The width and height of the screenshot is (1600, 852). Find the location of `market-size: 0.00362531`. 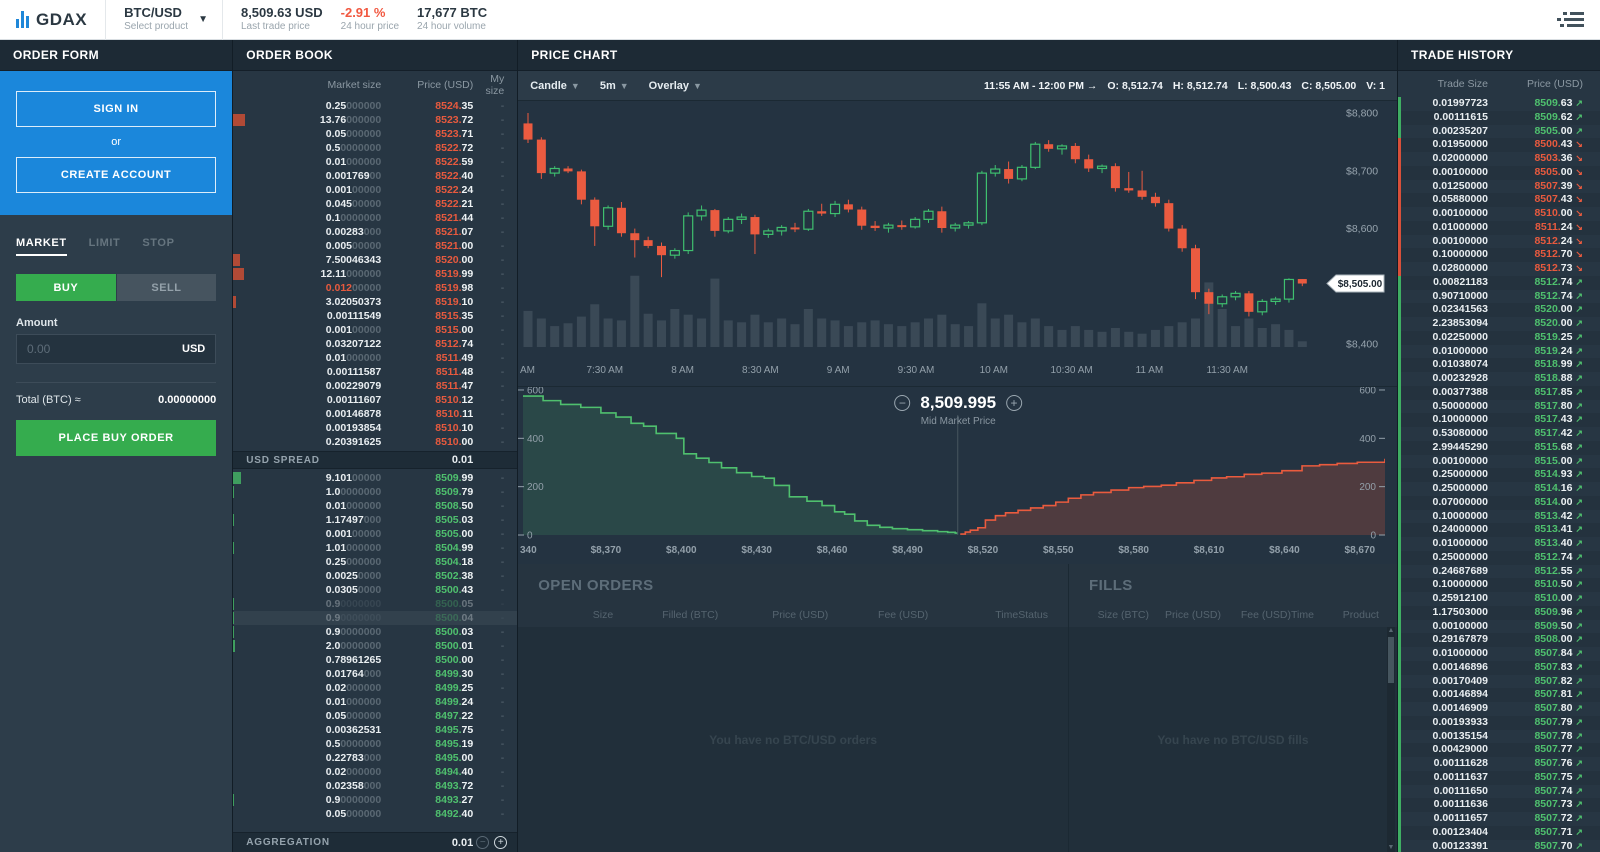

market-size: 0.00362531 is located at coordinates (353, 730).